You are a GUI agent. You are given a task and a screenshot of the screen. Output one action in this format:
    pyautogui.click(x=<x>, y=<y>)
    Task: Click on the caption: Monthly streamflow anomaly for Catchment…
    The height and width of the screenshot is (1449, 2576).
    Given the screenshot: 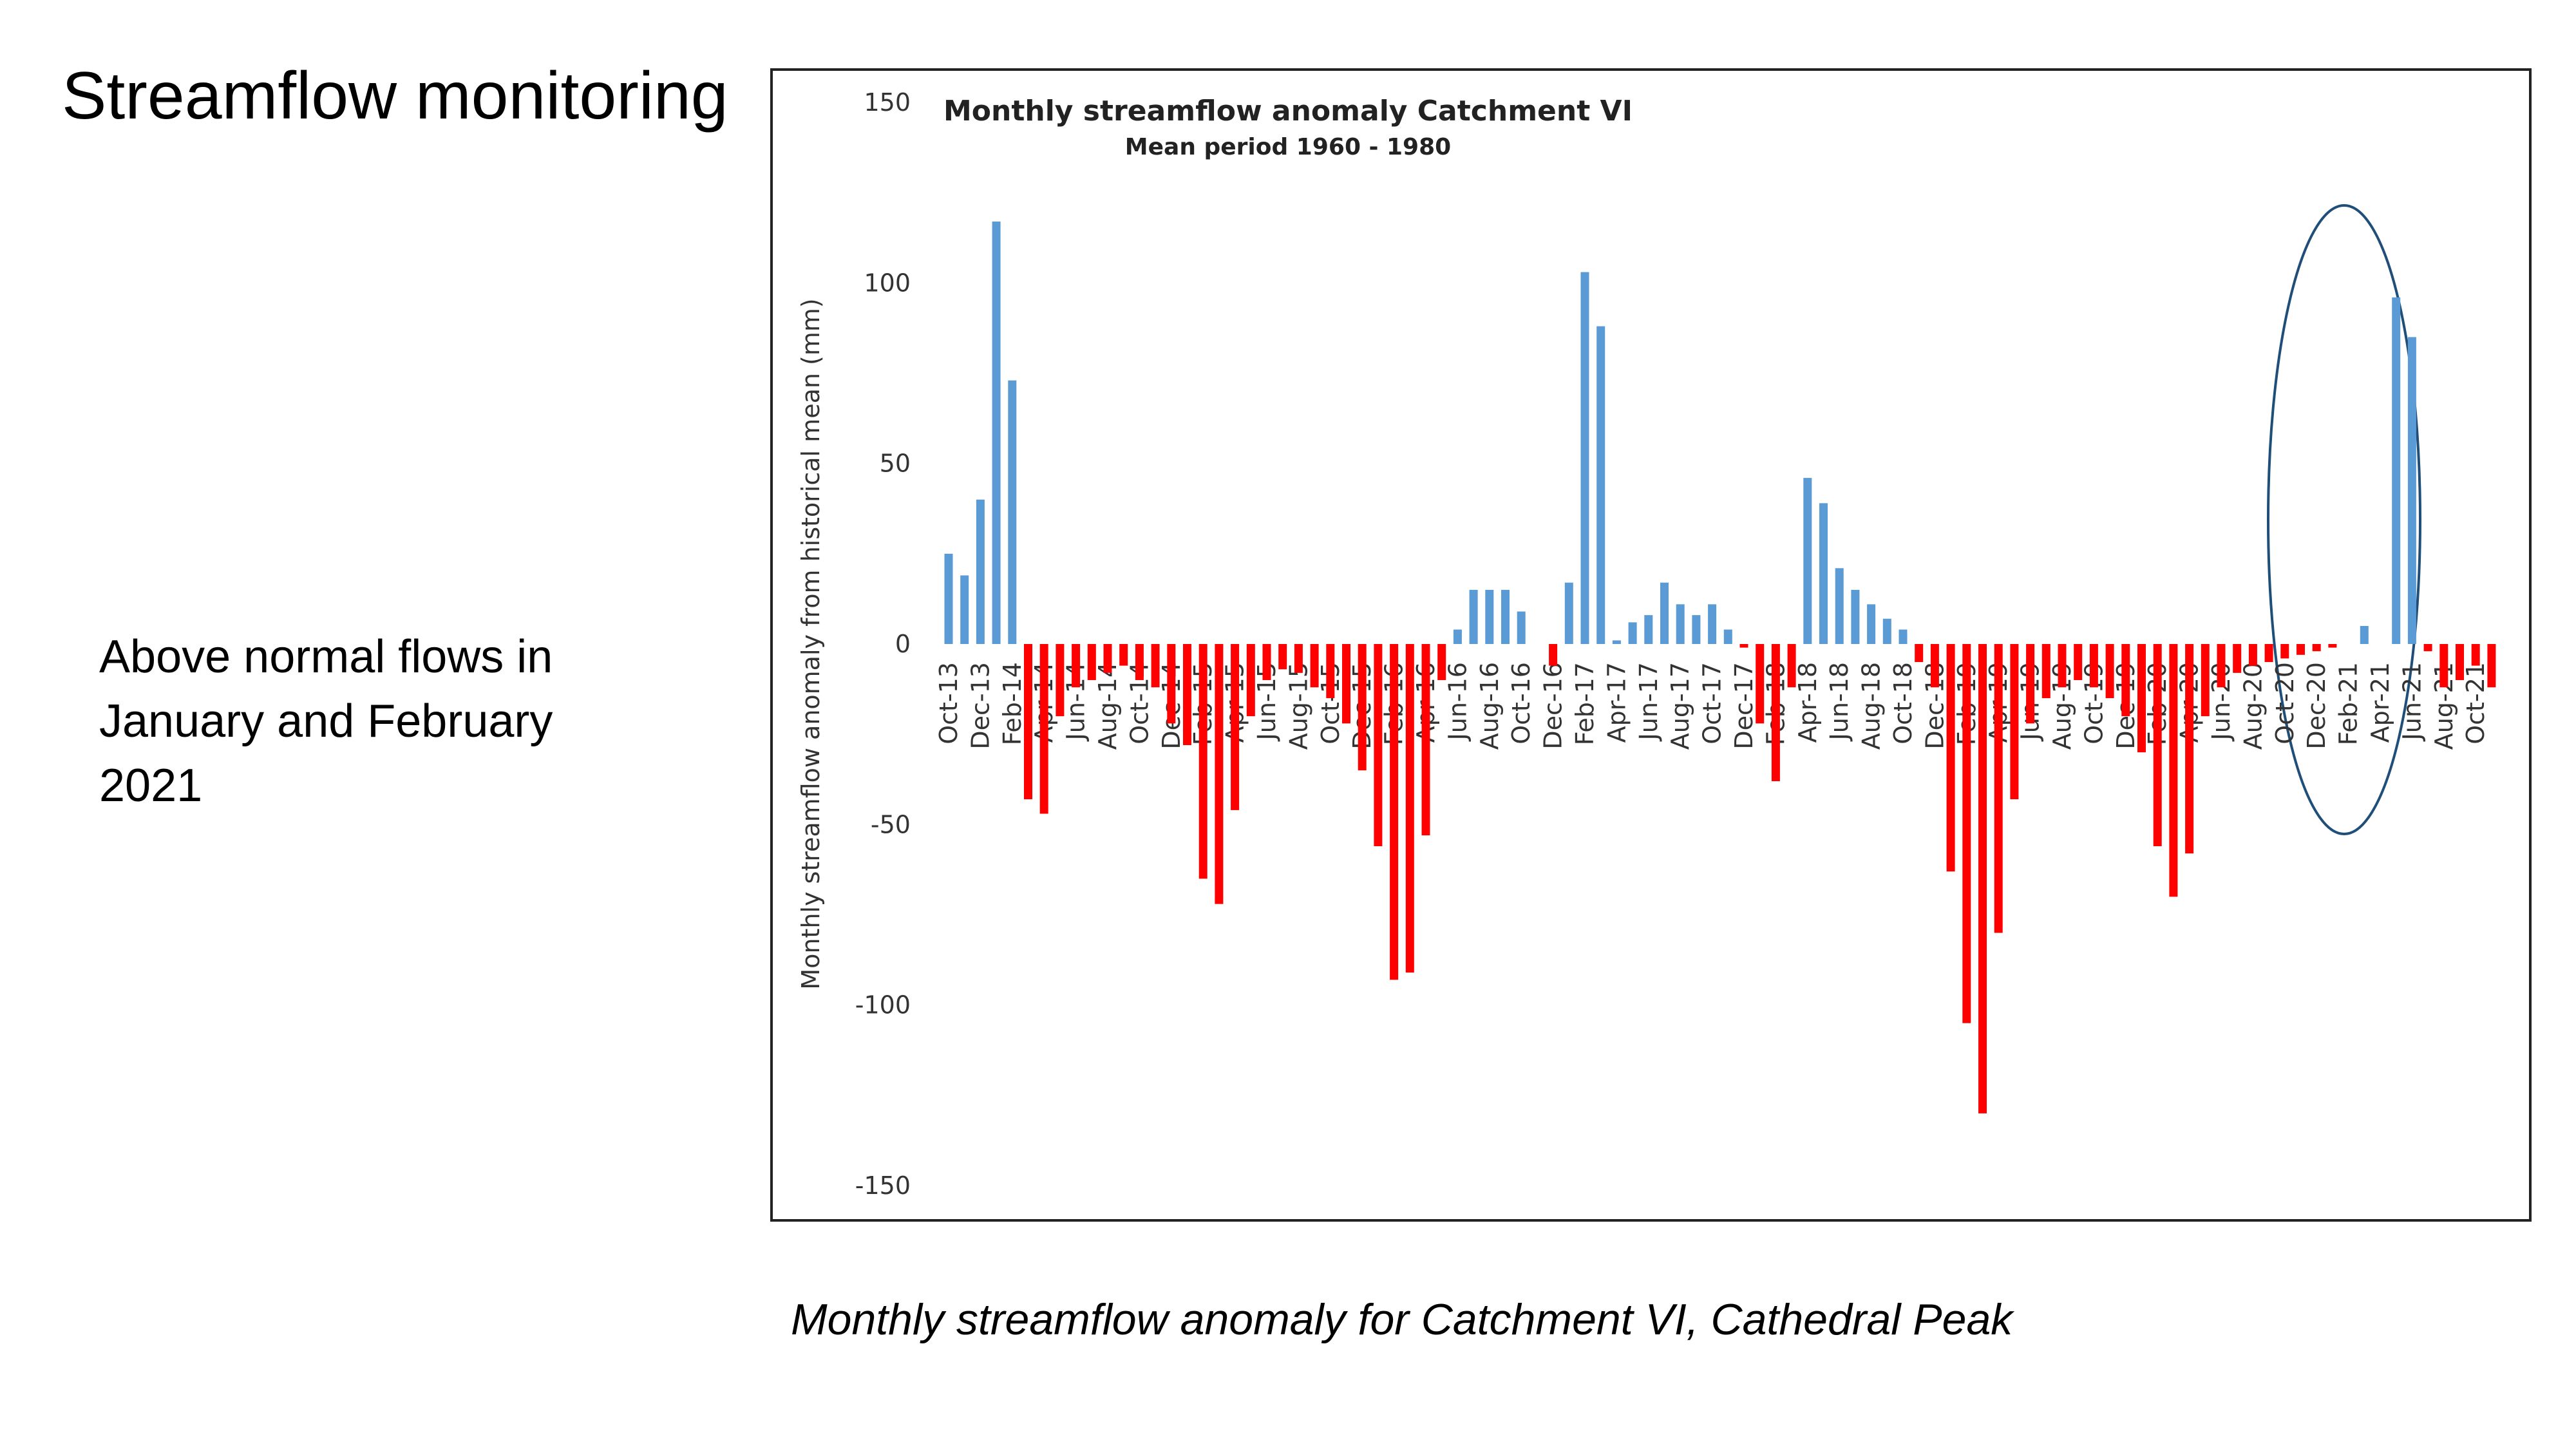 What is the action you would take?
    pyautogui.click(x=1402, y=1319)
    